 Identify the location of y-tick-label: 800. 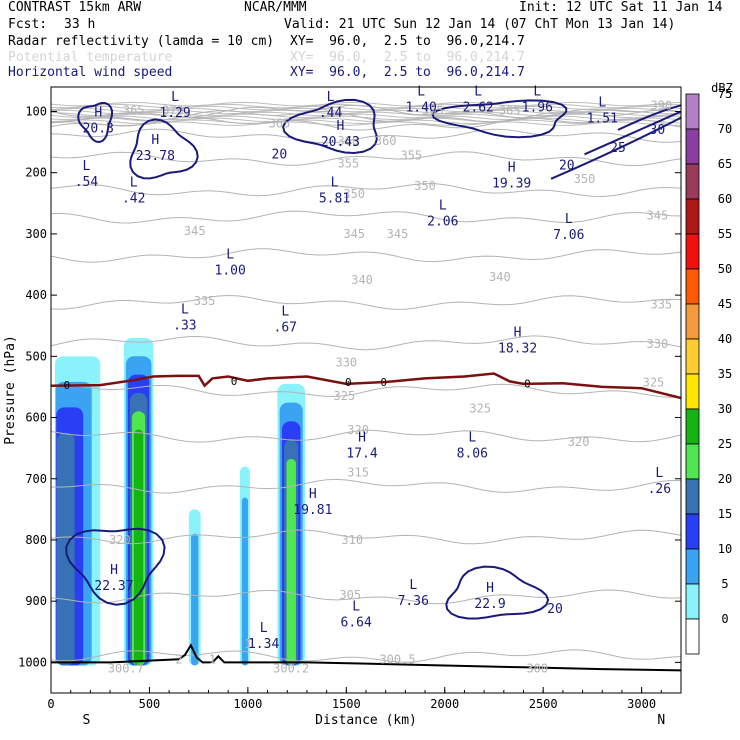
(36, 540).